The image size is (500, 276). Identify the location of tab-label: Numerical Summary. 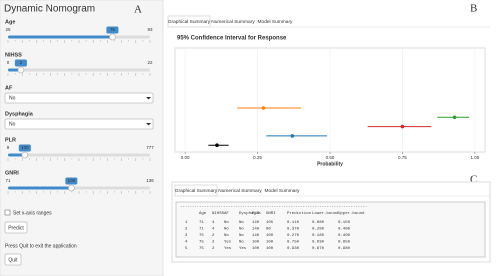
(240, 191).